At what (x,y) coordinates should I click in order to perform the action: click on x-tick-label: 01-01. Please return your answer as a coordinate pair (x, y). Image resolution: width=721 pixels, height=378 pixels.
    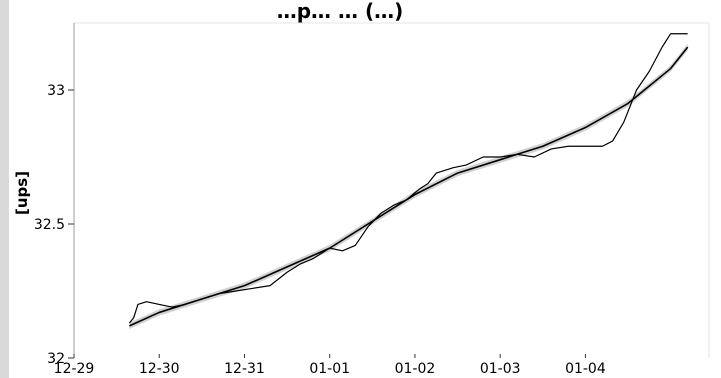
    Looking at the image, I should click on (329, 369).